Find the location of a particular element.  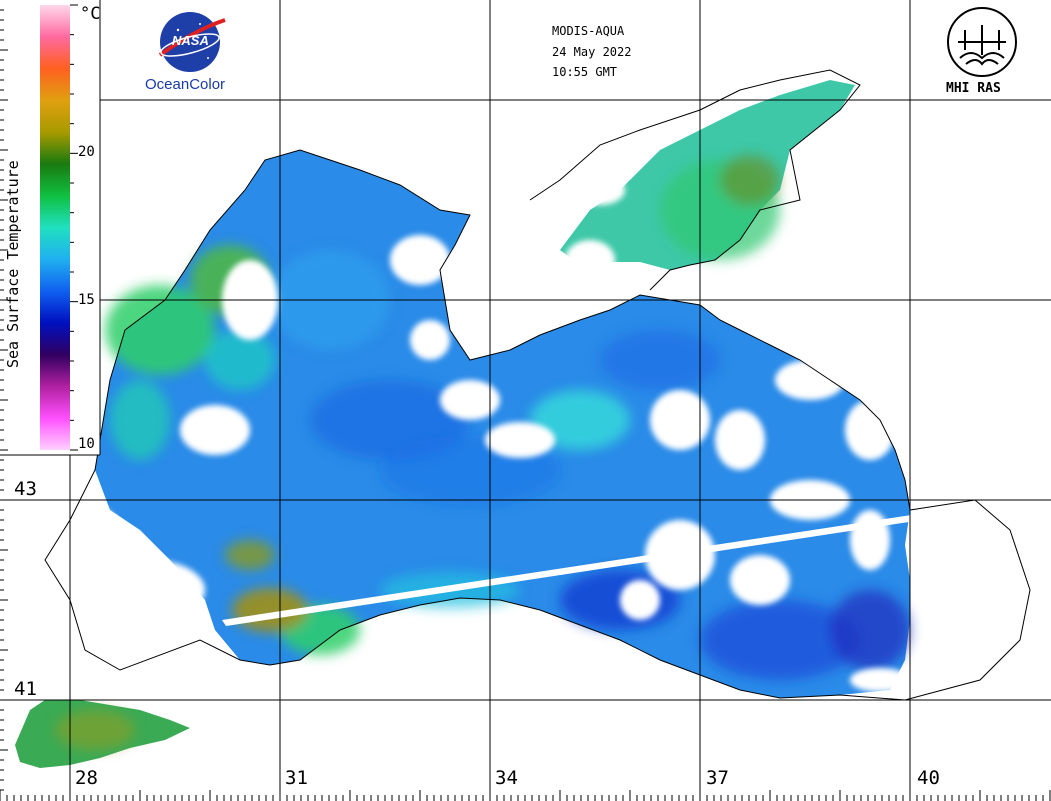

lon-label-37: 37 is located at coordinates (717, 778).